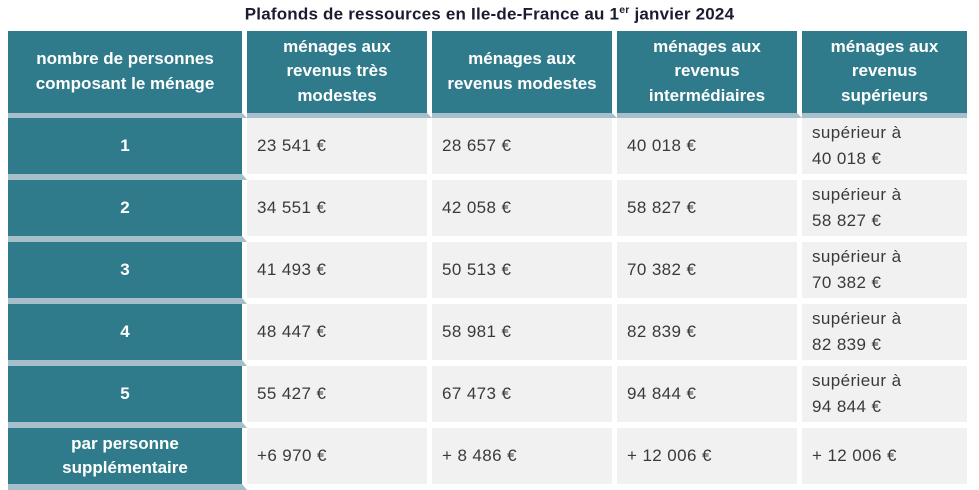  I want to click on title-superscript: er, so click(624, 10).